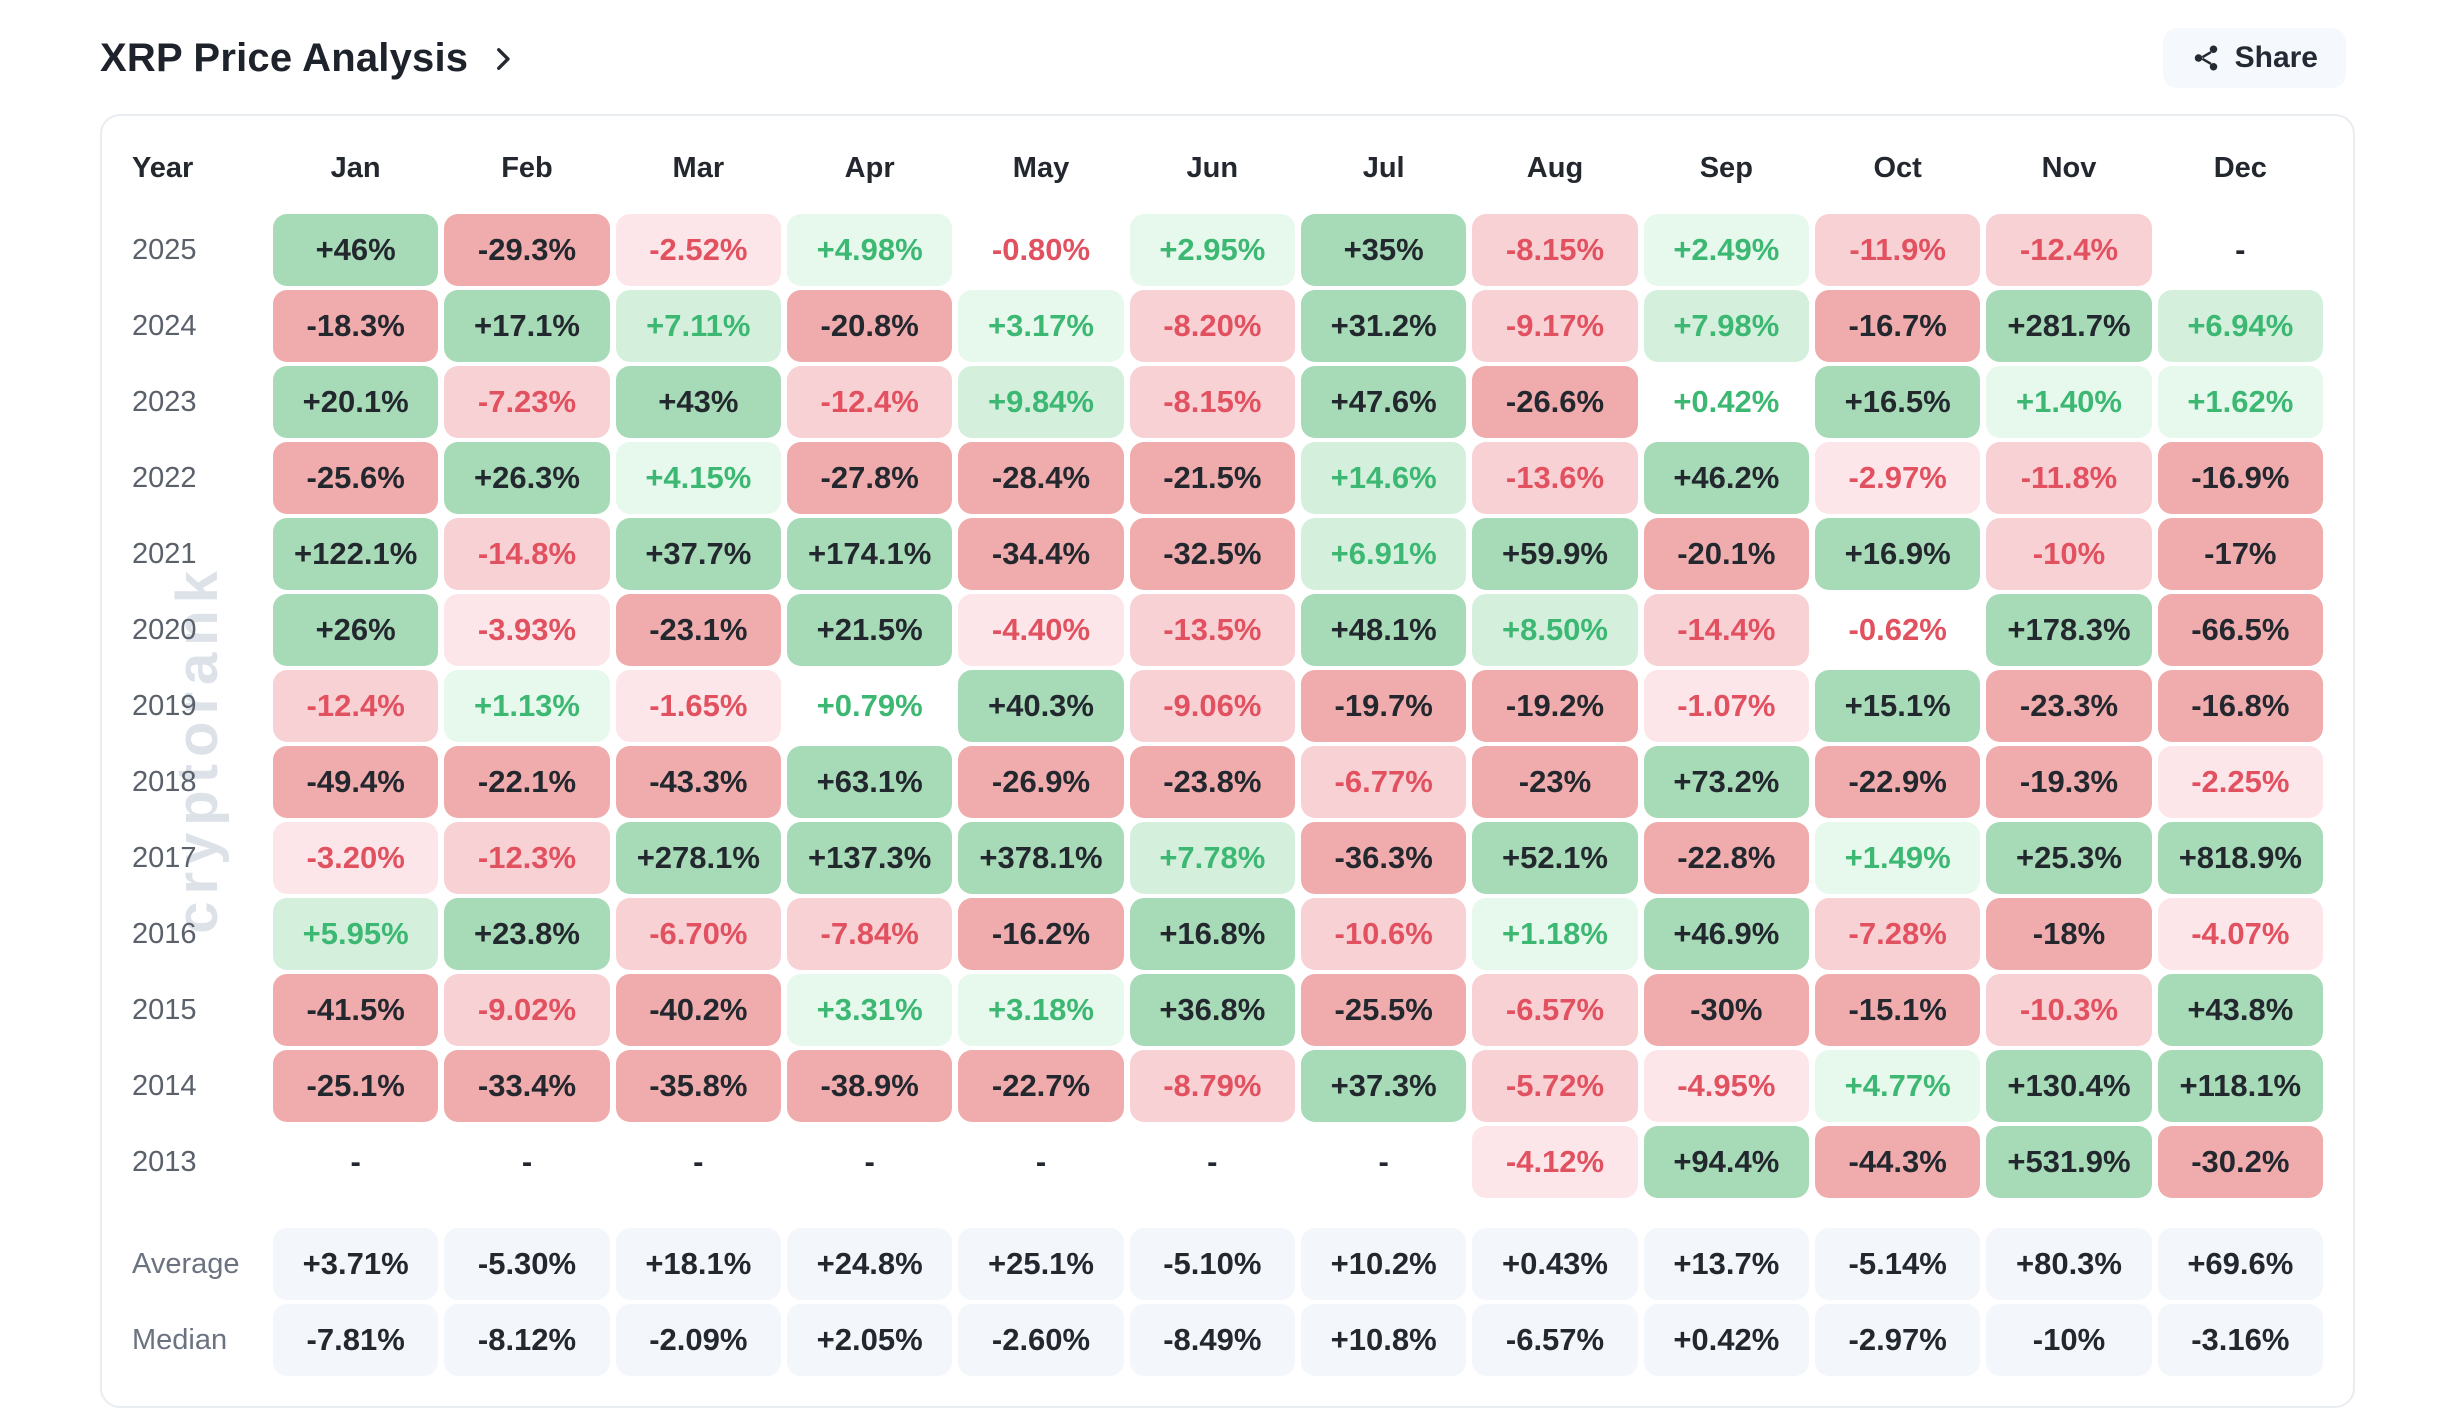 The width and height of the screenshot is (2452, 1412). I want to click on heatmap-cell: -25.6%, so click(356, 478).